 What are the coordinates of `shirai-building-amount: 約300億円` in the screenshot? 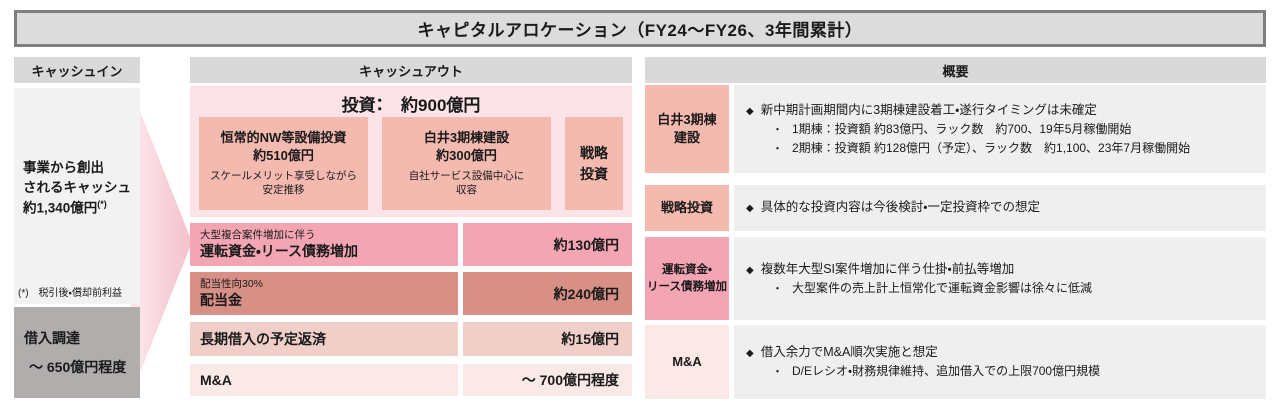 It's located at (466, 155).